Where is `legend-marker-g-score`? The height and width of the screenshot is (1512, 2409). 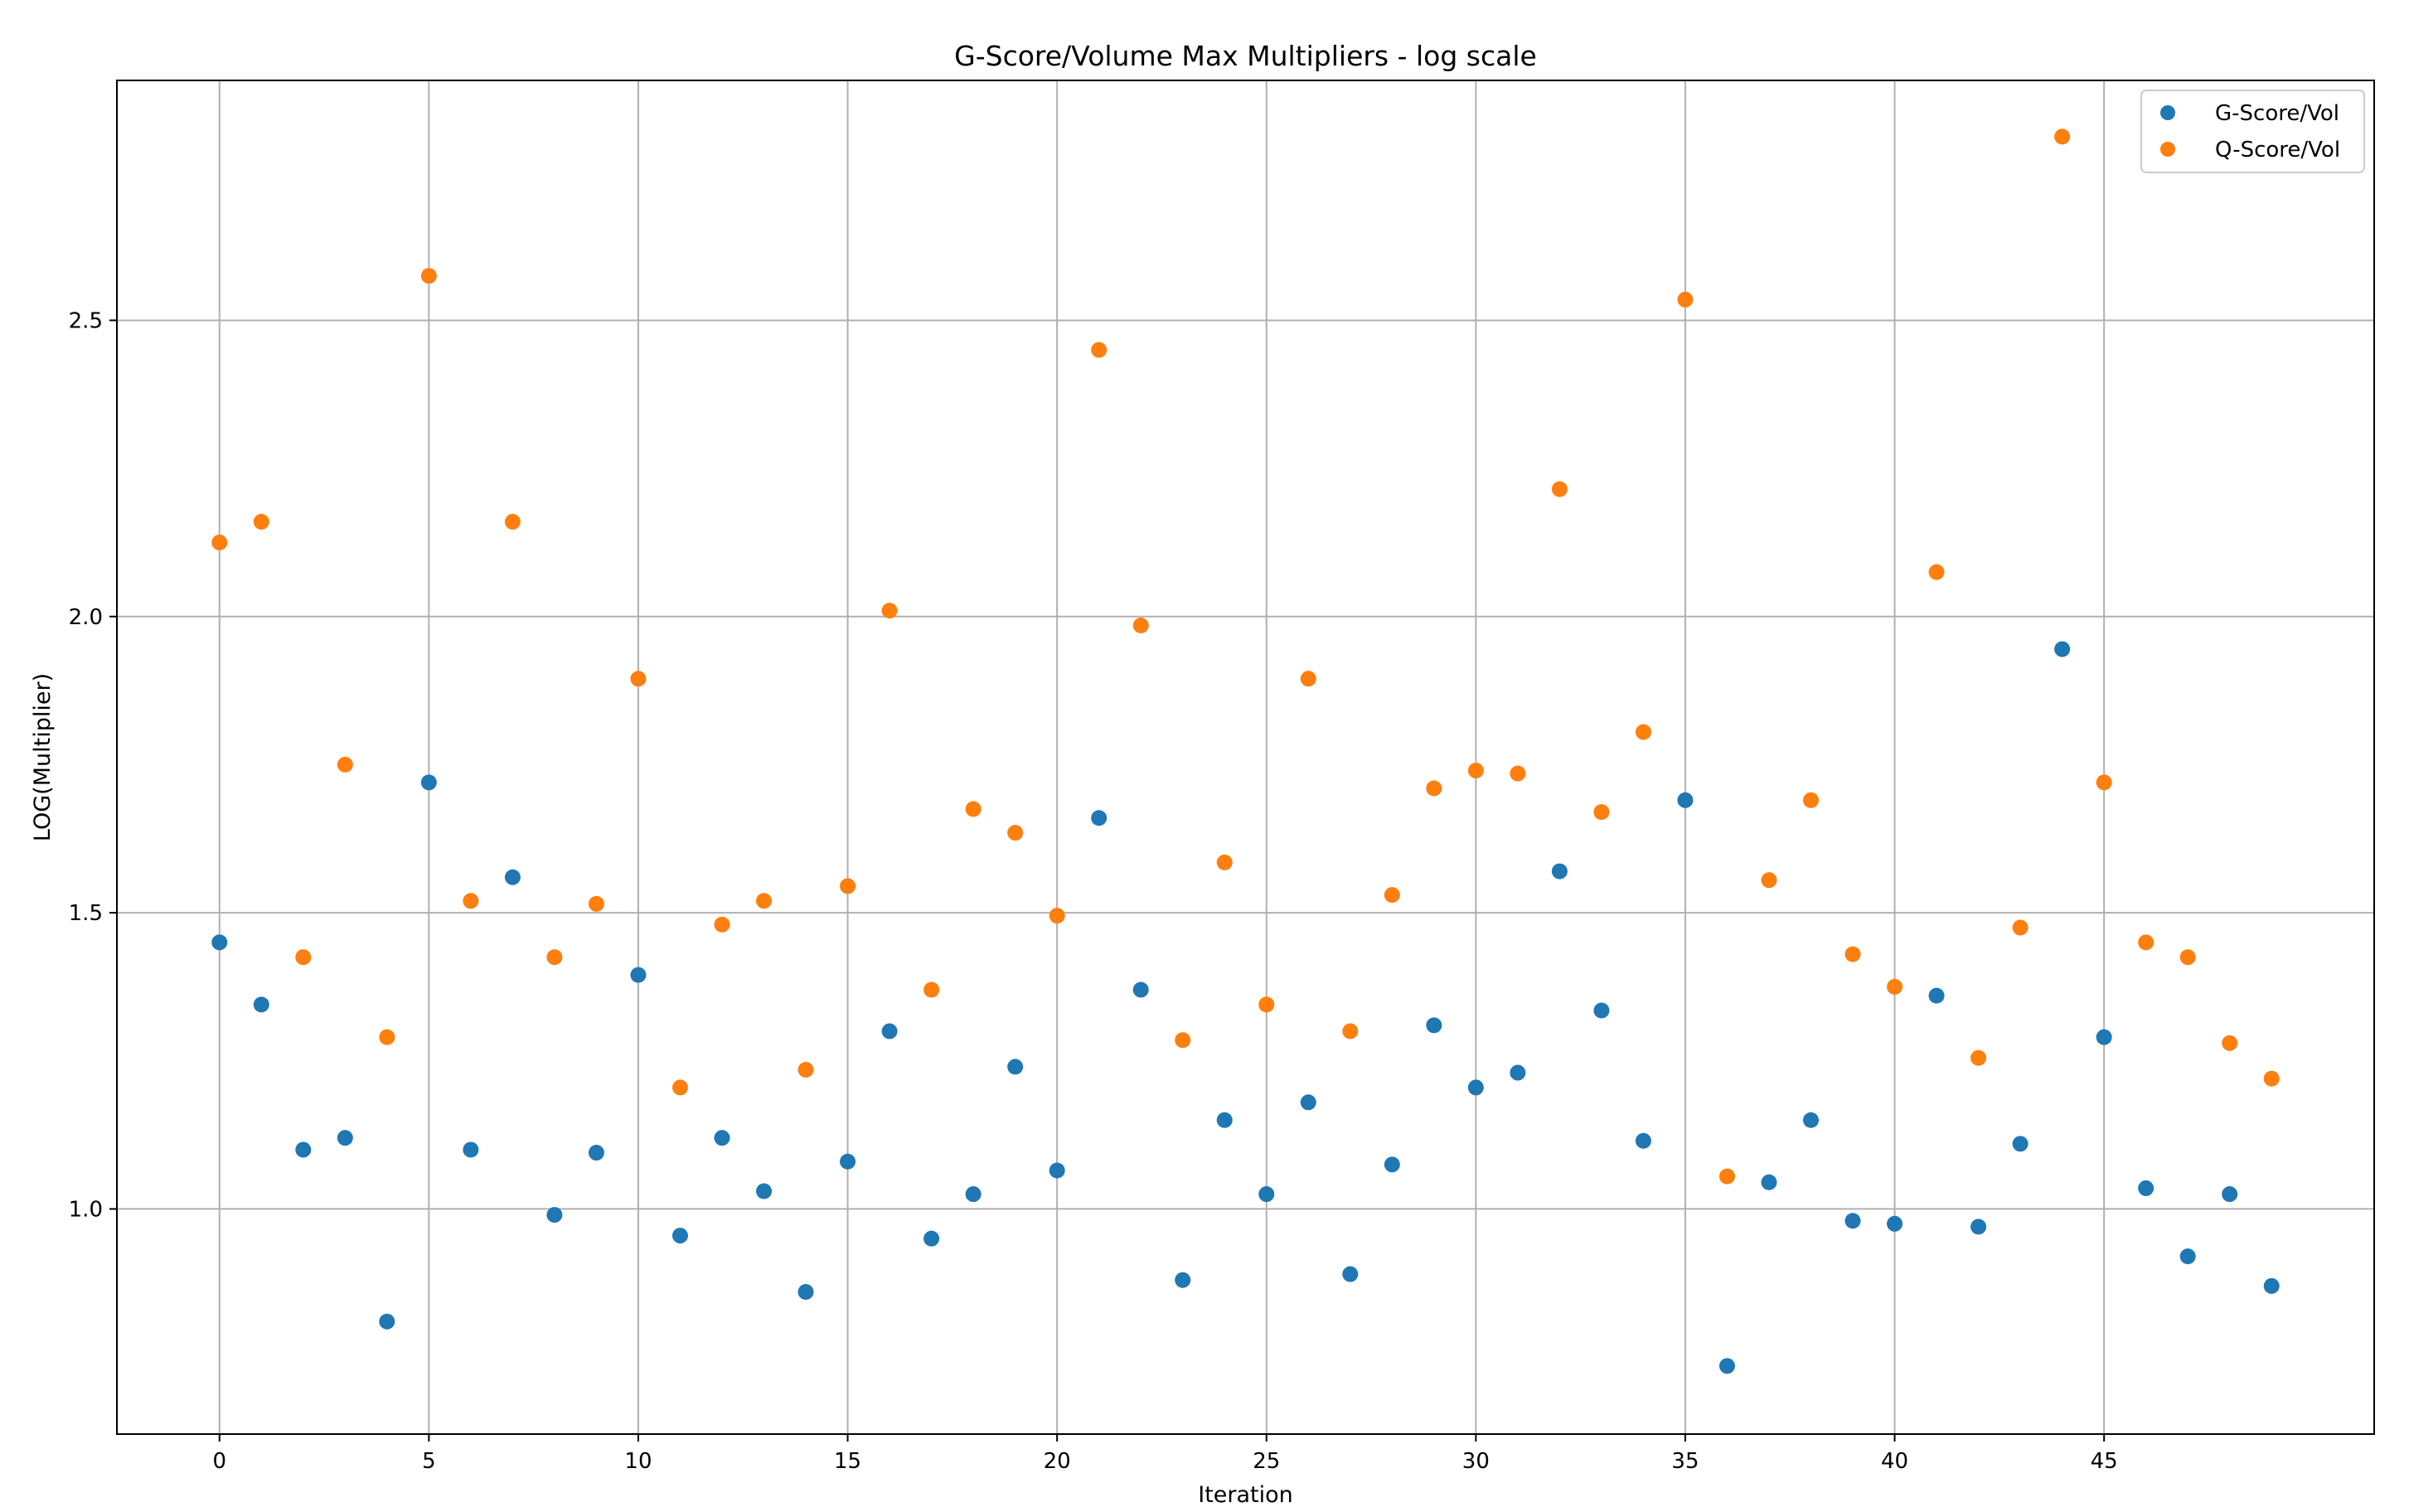
legend-marker-g-score is located at coordinates (2168, 112).